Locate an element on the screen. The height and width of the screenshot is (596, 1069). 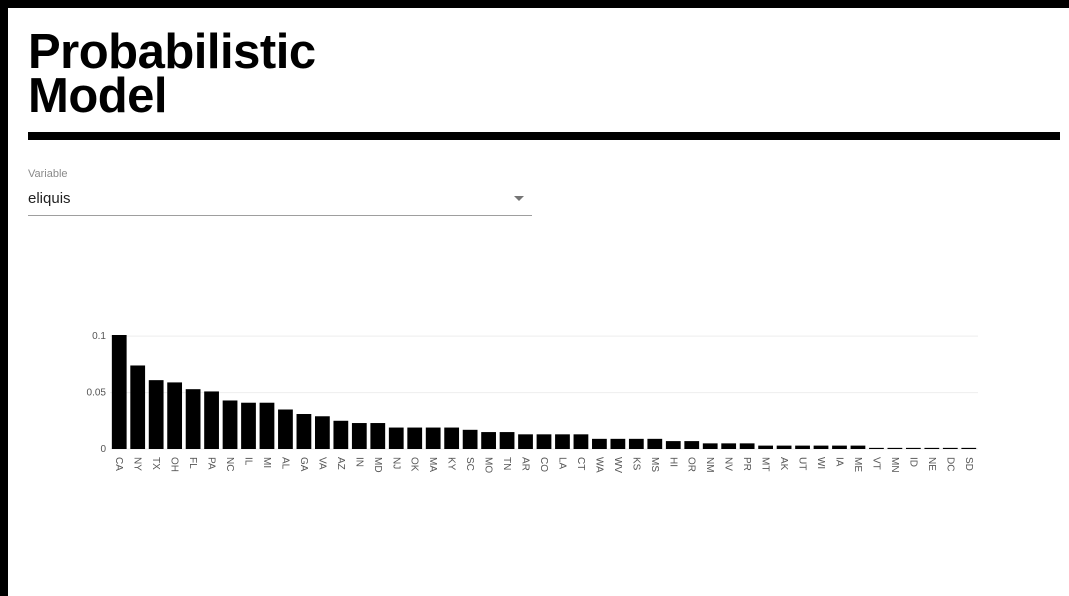
x-tick-label-al: AL is located at coordinates (284, 463).